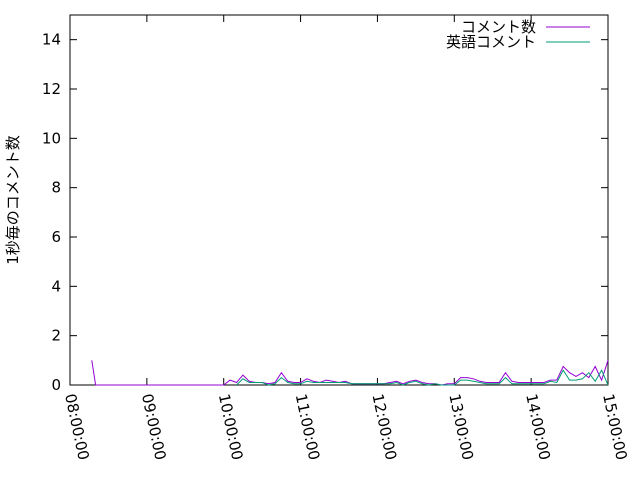  Describe the element at coordinates (56, 237) in the screenshot. I see `y-tick-label: 6` at that location.